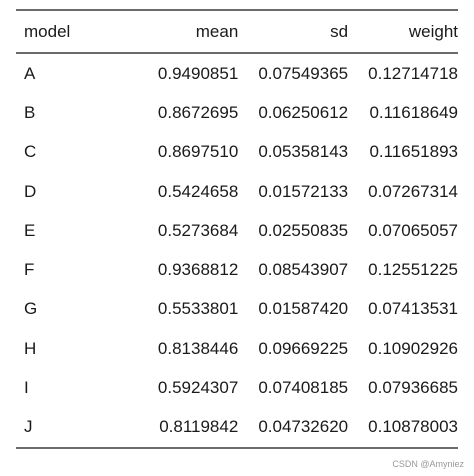  Describe the element at coordinates (198, 309) in the screenshot. I see `table-cell: 0.5533801` at that location.